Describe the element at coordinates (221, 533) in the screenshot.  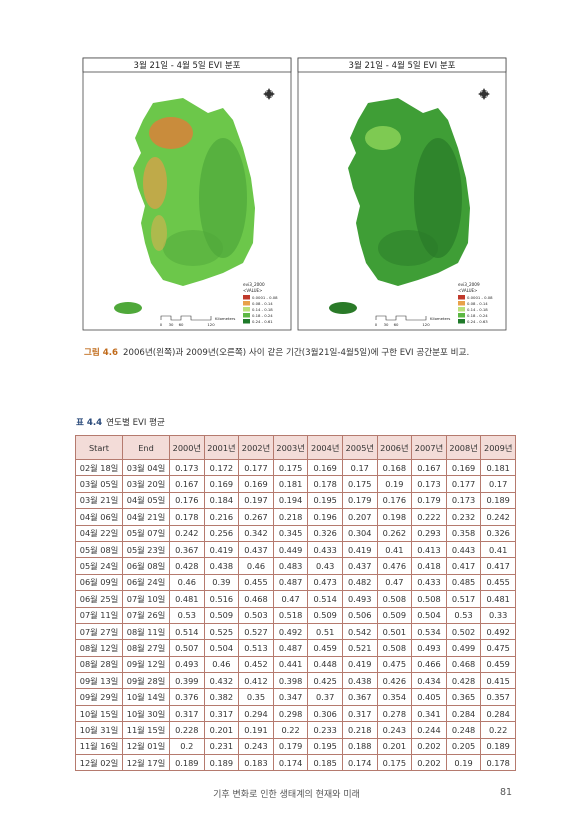
I see `table-cell: 0.256` at that location.